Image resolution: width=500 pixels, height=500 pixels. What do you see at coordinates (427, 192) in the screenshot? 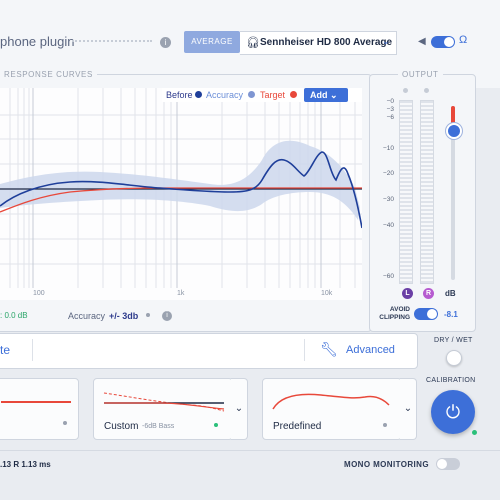
I see `meter-right` at bounding box center [427, 192].